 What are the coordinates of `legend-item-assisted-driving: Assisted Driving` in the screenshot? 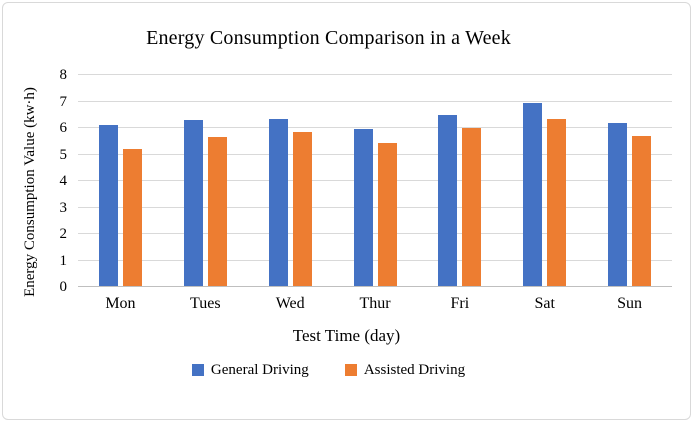 It's located at (405, 370).